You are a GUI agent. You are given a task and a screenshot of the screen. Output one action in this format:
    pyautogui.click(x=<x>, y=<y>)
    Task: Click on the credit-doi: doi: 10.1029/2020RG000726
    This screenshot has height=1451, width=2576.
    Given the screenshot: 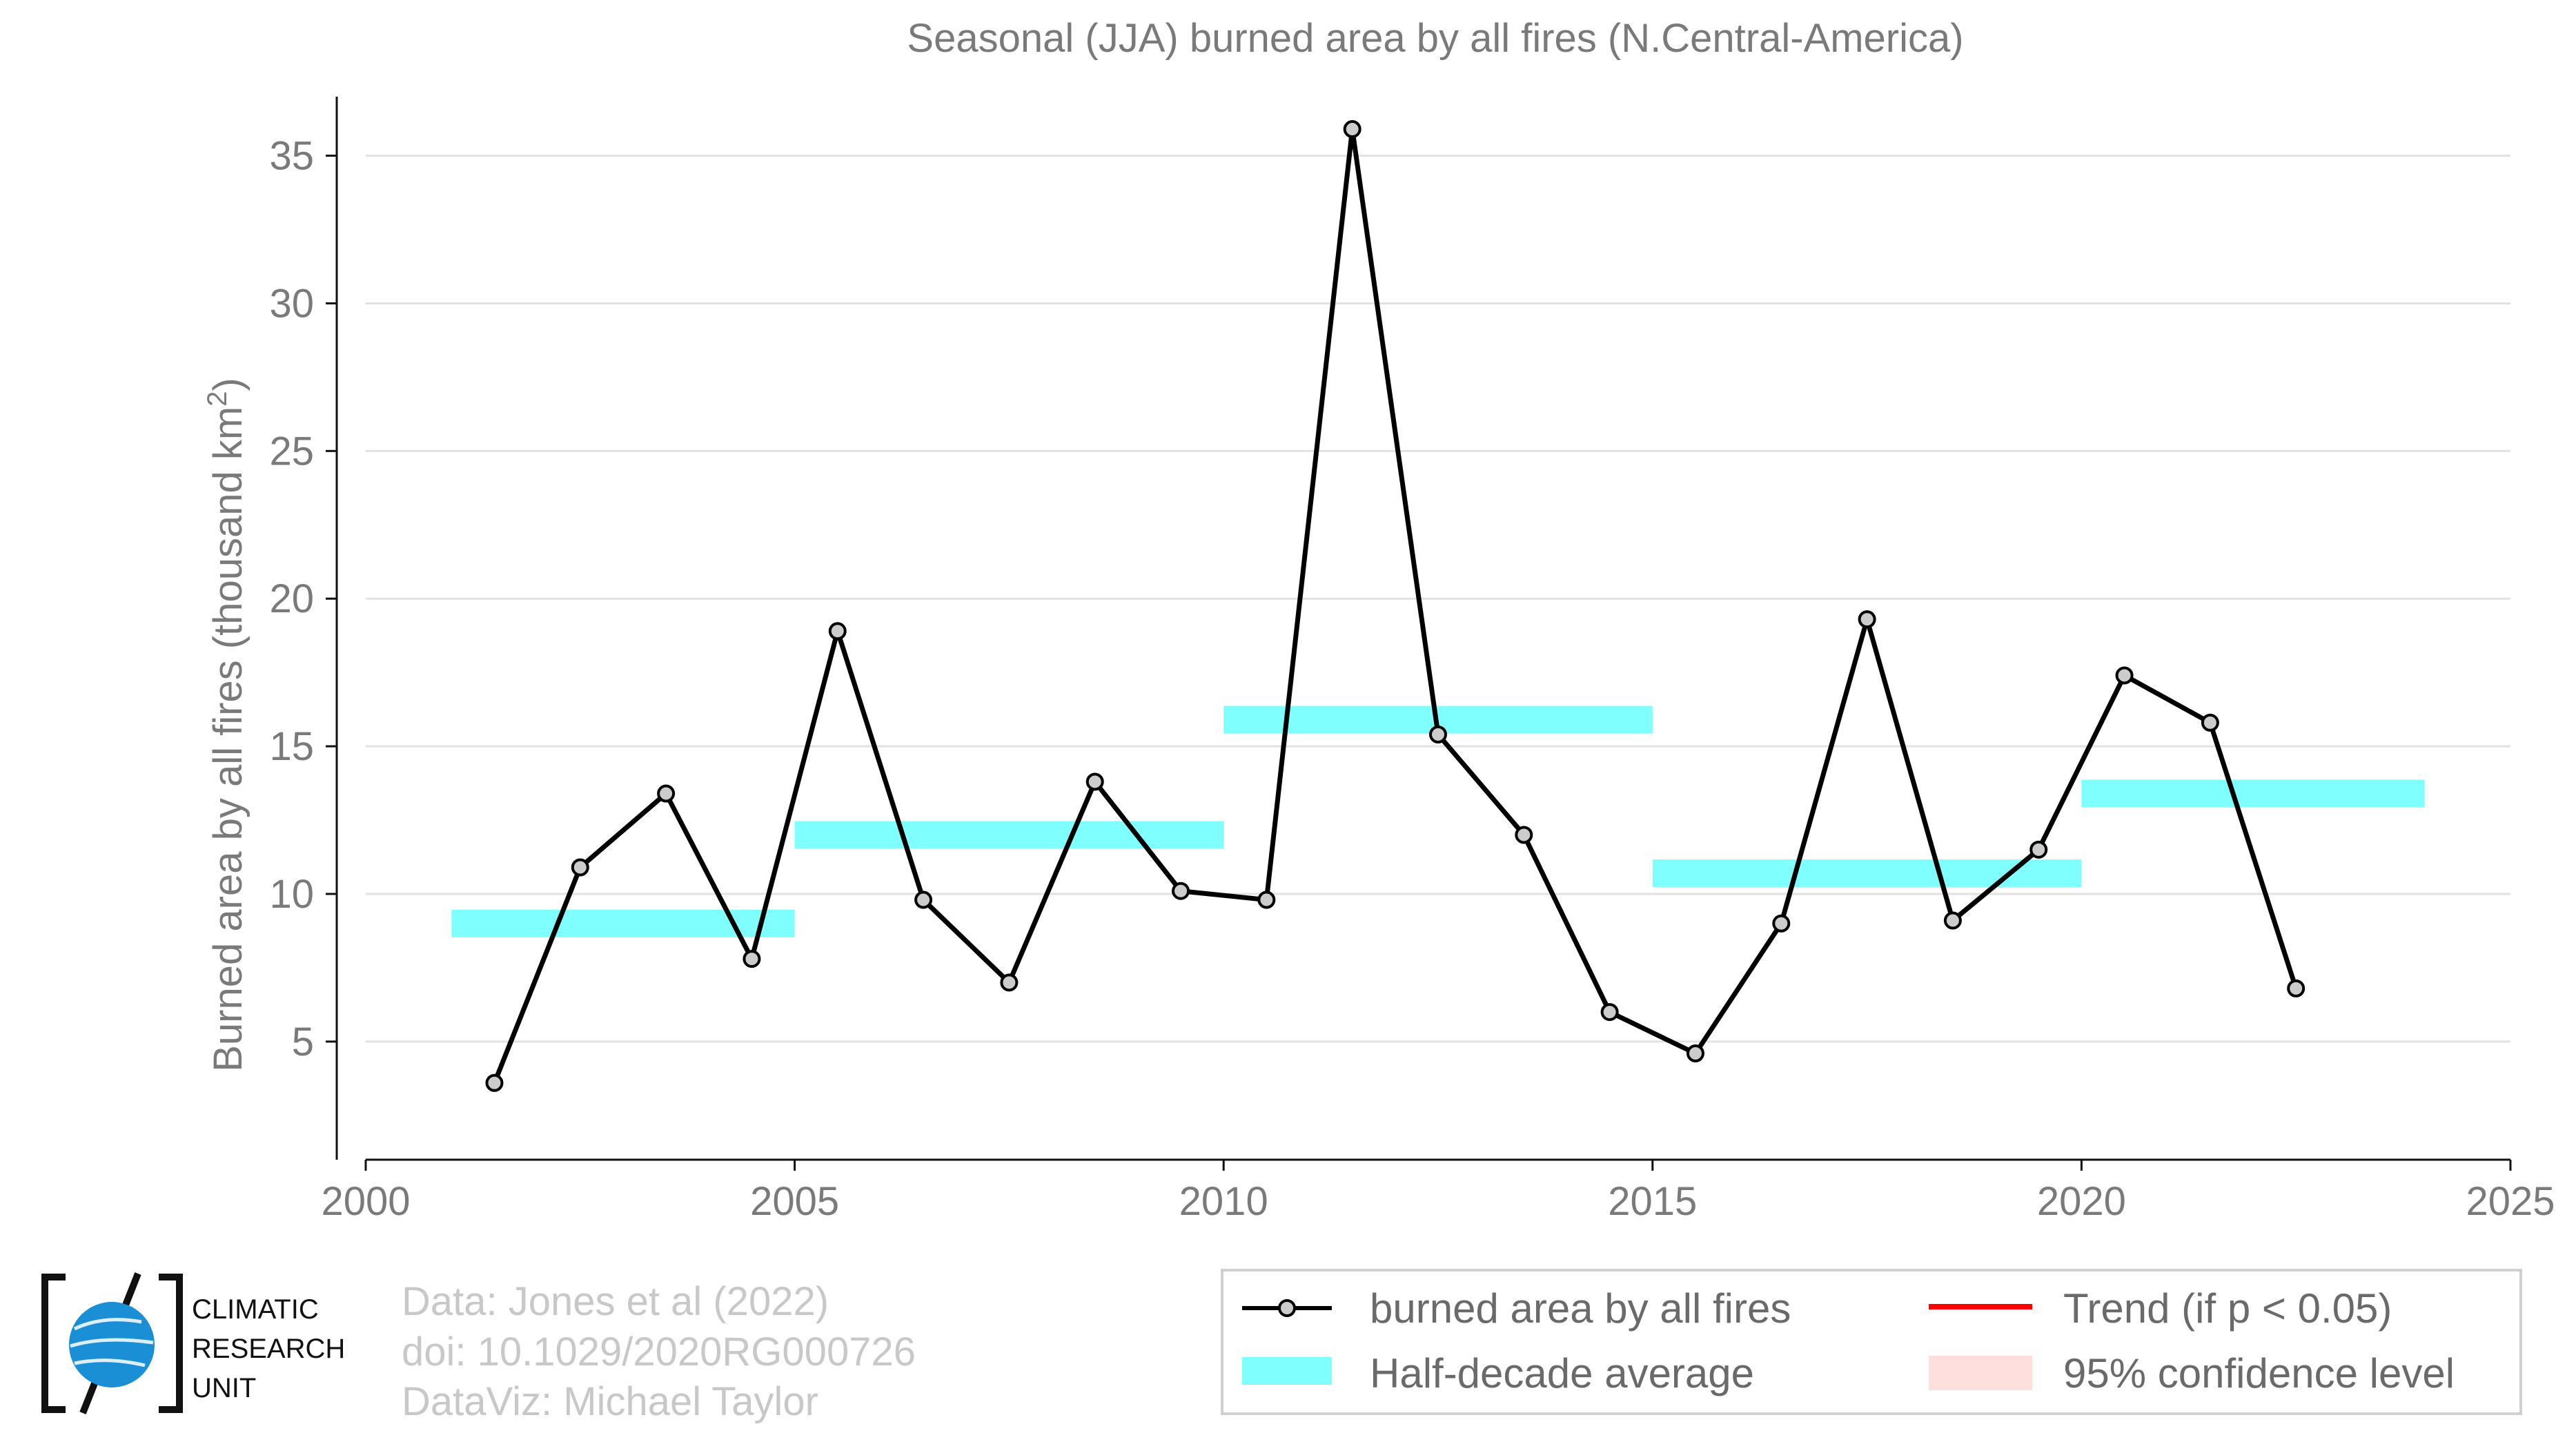 What is the action you would take?
    pyautogui.click(x=659, y=1352)
    